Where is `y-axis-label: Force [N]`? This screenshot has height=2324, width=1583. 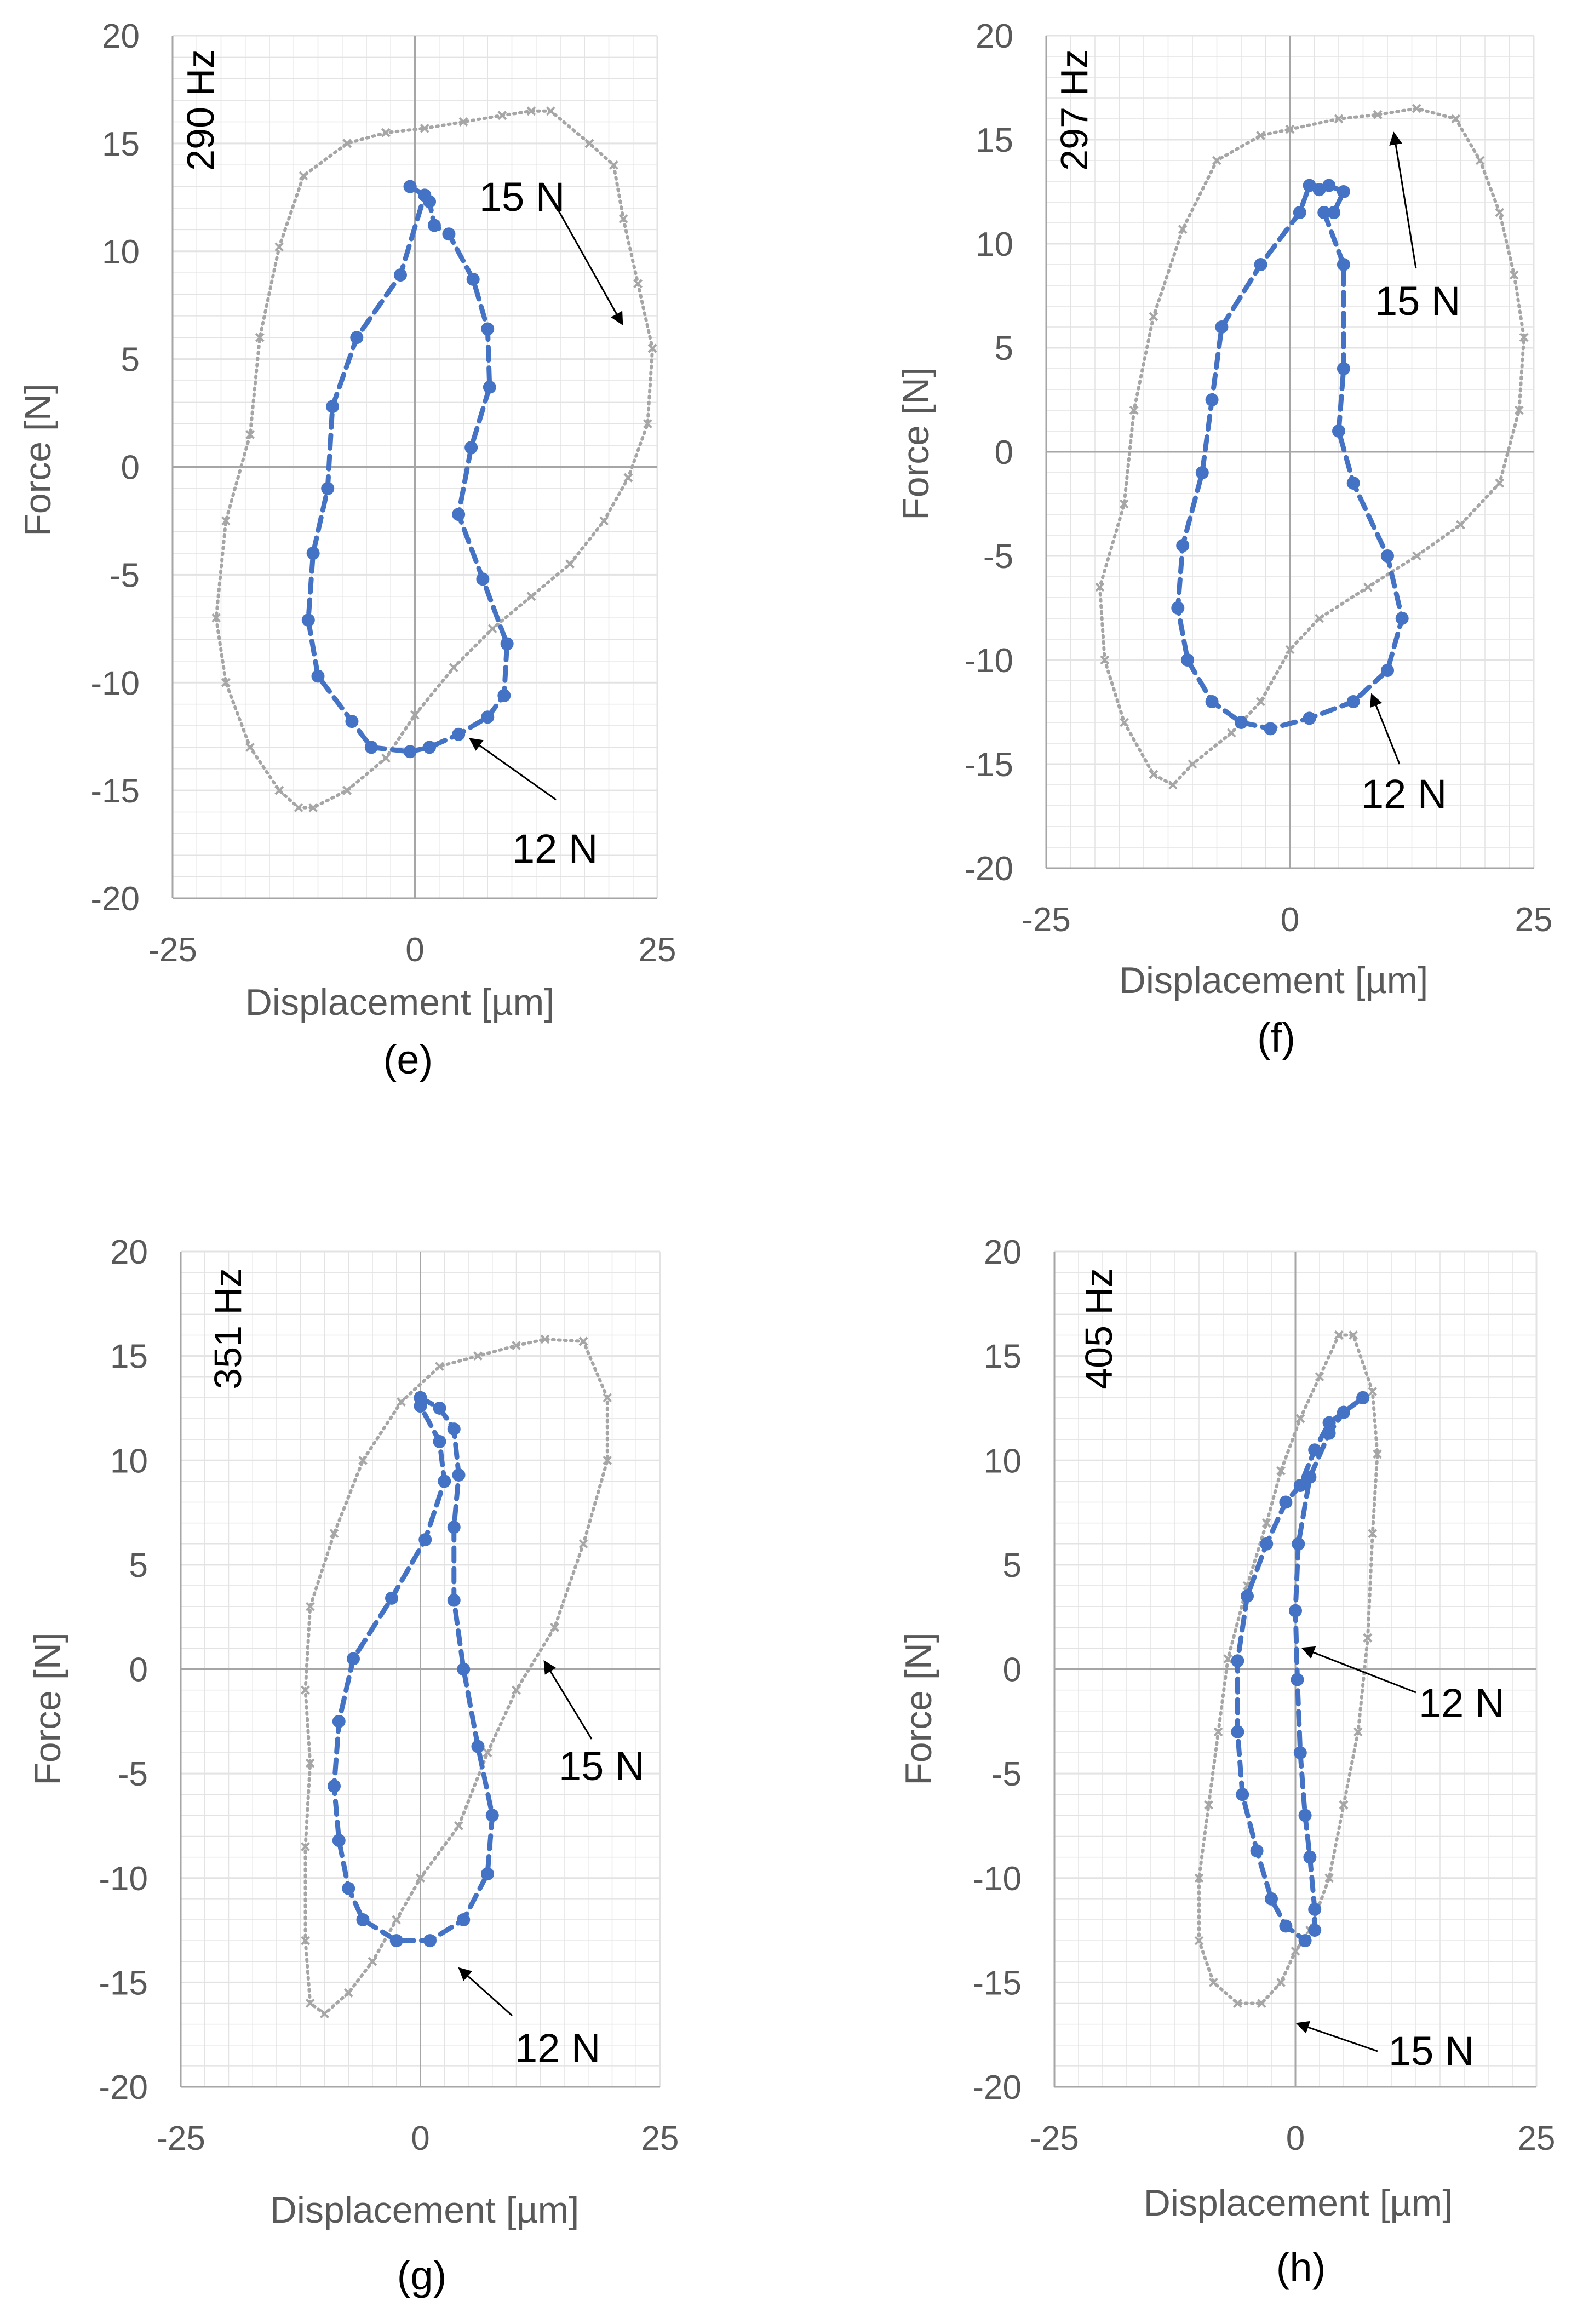
y-axis-label: Force [N] is located at coordinates (916, 443).